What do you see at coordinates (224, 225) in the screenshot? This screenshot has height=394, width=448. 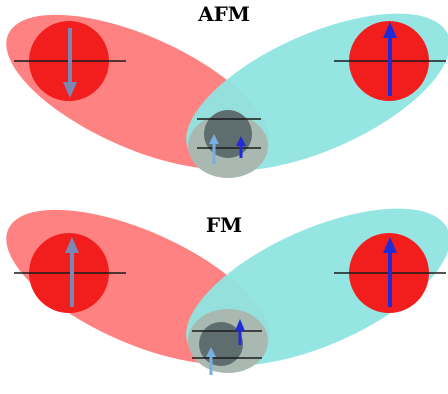 I see `fm-title: FM` at bounding box center [224, 225].